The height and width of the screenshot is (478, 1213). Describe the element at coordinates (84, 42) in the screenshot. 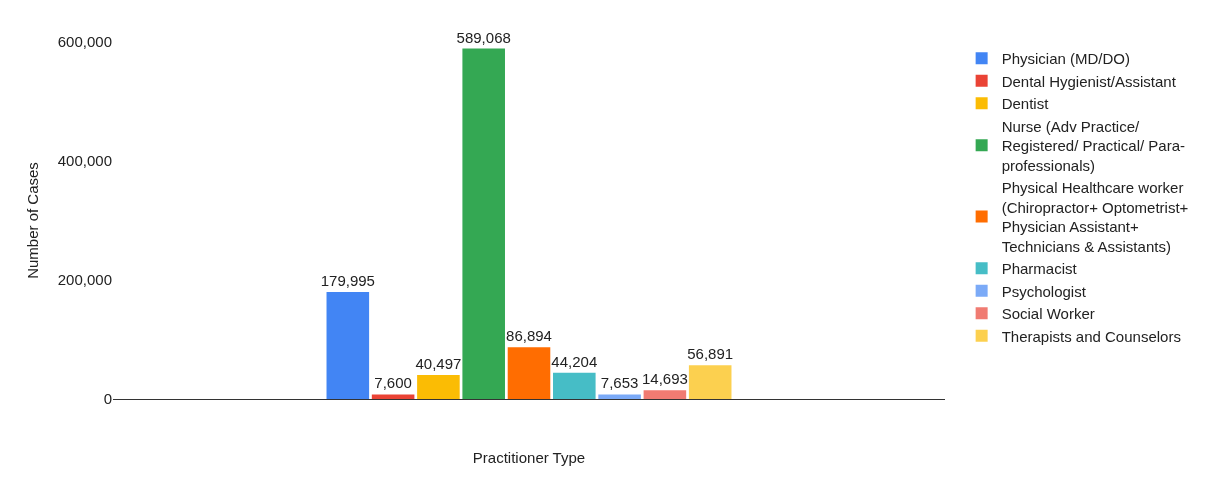

I see `y-tick-label: 600,000` at that location.